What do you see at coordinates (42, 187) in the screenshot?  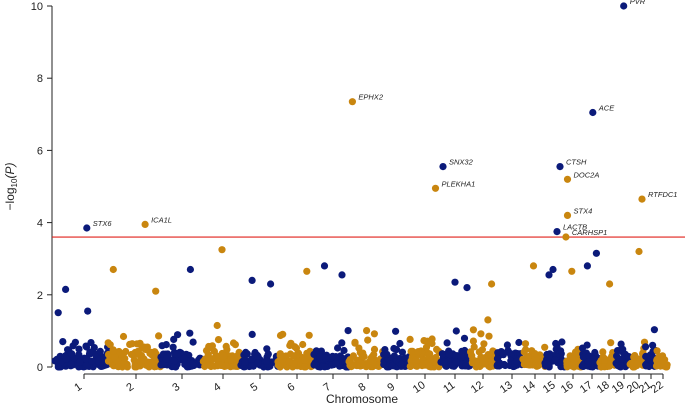 I see `y-axis: 0 2 4 6 8 10` at bounding box center [42, 187].